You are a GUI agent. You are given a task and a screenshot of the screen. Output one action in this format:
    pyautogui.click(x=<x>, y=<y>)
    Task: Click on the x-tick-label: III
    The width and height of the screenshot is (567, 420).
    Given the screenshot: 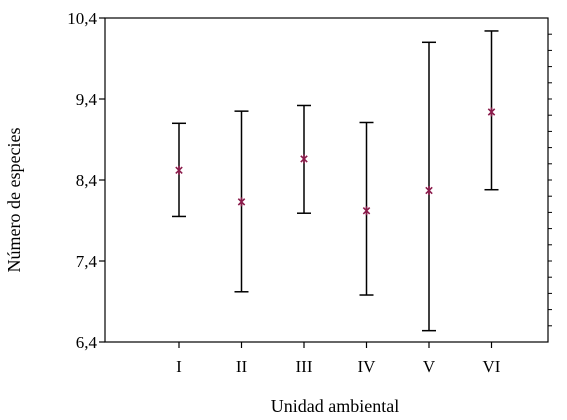 What is the action you would take?
    pyautogui.click(x=304, y=366)
    